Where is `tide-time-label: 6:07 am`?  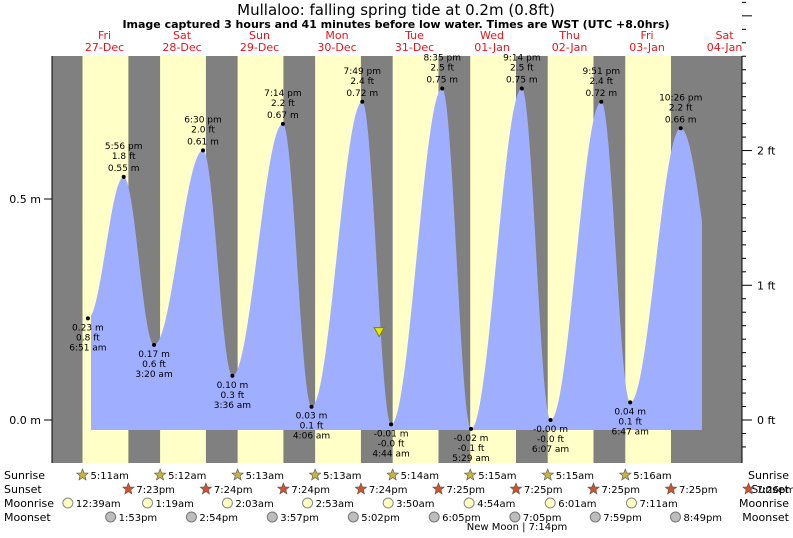
tide-time-label: 6:07 am is located at coordinates (550, 450).